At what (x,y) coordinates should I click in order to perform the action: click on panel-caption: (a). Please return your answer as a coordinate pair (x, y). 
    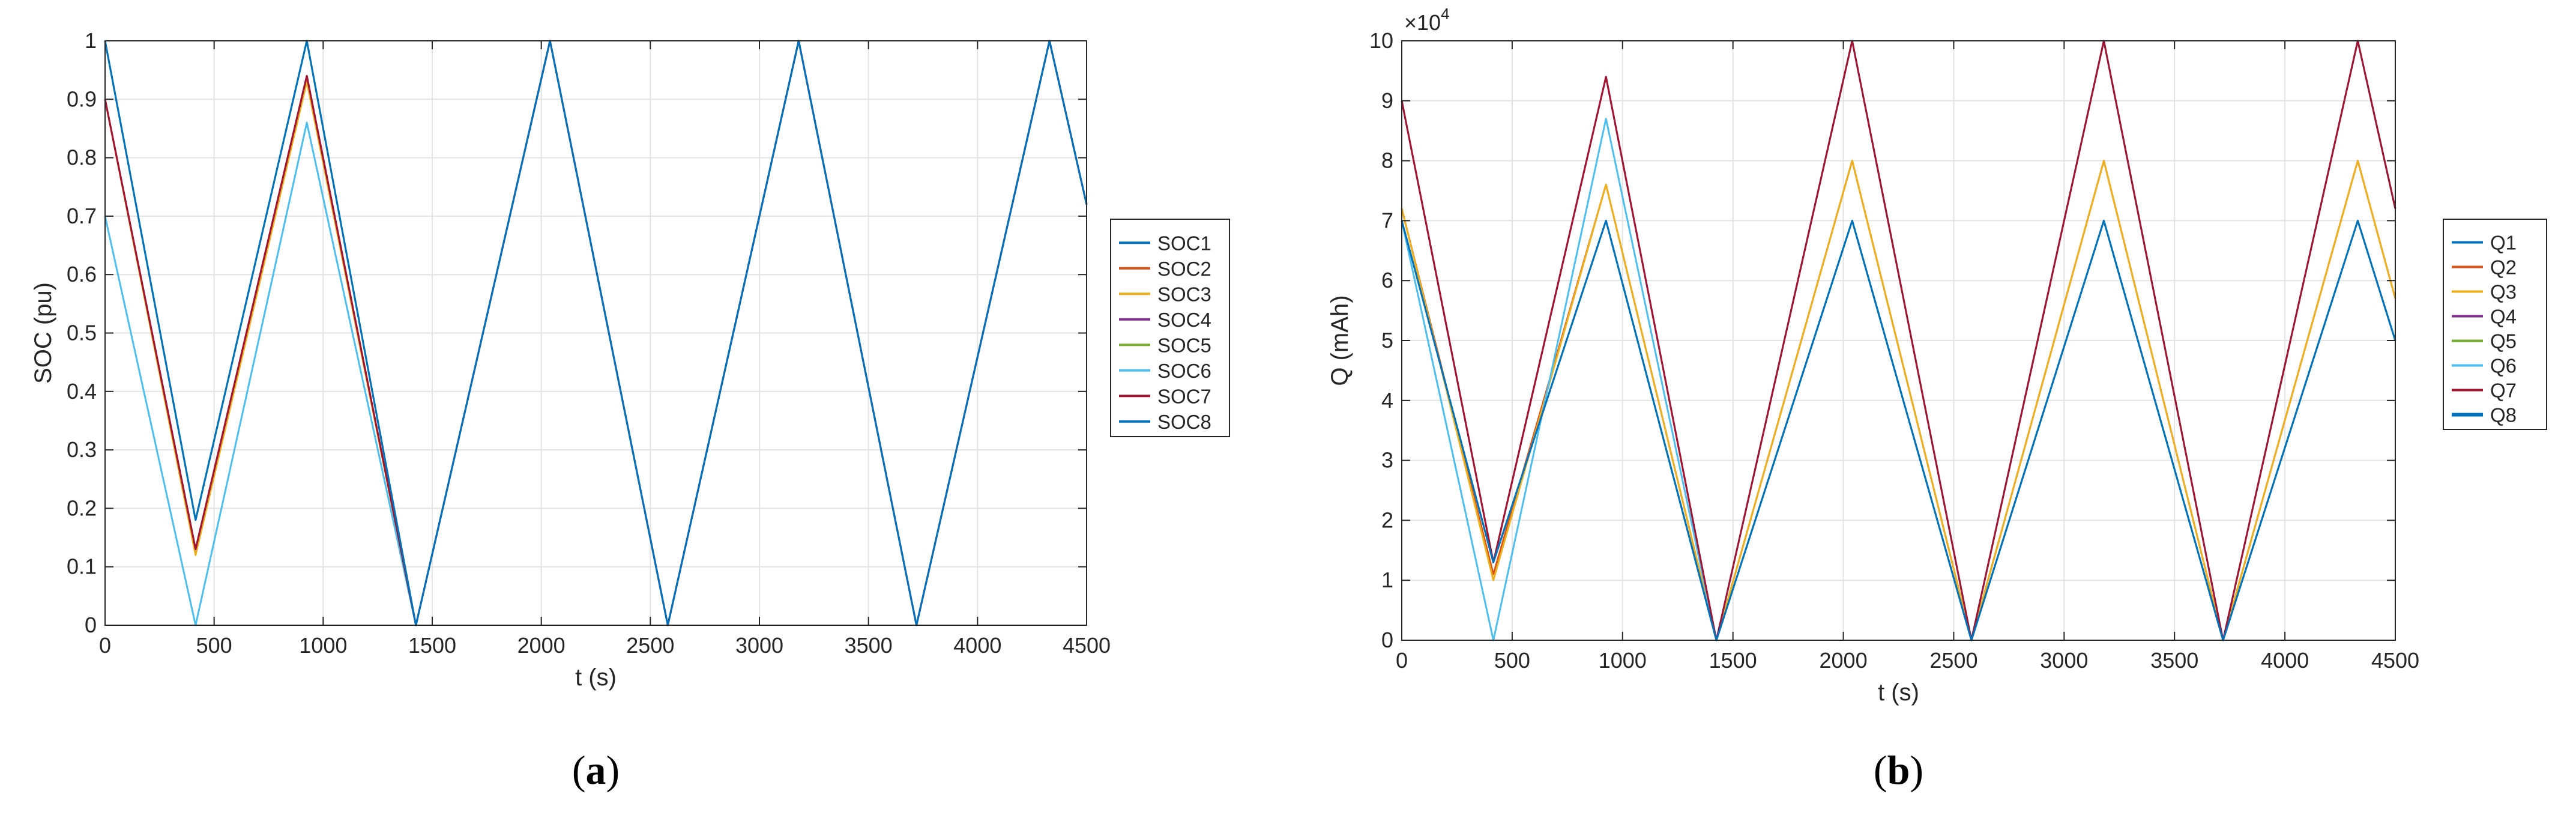
    Looking at the image, I should click on (596, 770).